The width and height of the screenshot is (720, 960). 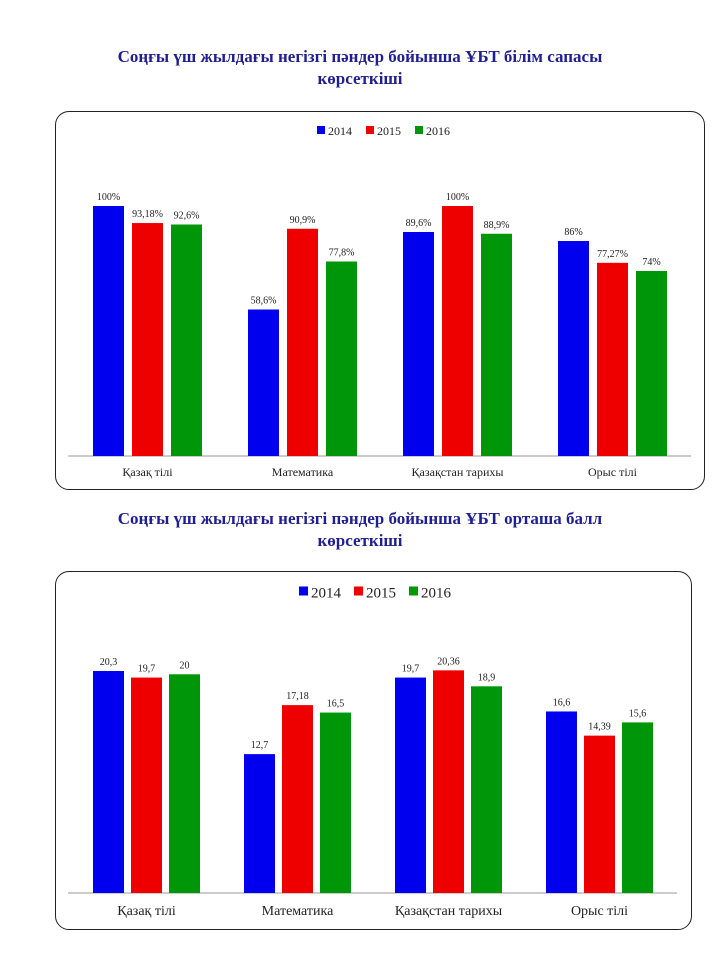 What do you see at coordinates (573, 232) in the screenshot?
I see `quality-data-label-2014-3: 86%` at bounding box center [573, 232].